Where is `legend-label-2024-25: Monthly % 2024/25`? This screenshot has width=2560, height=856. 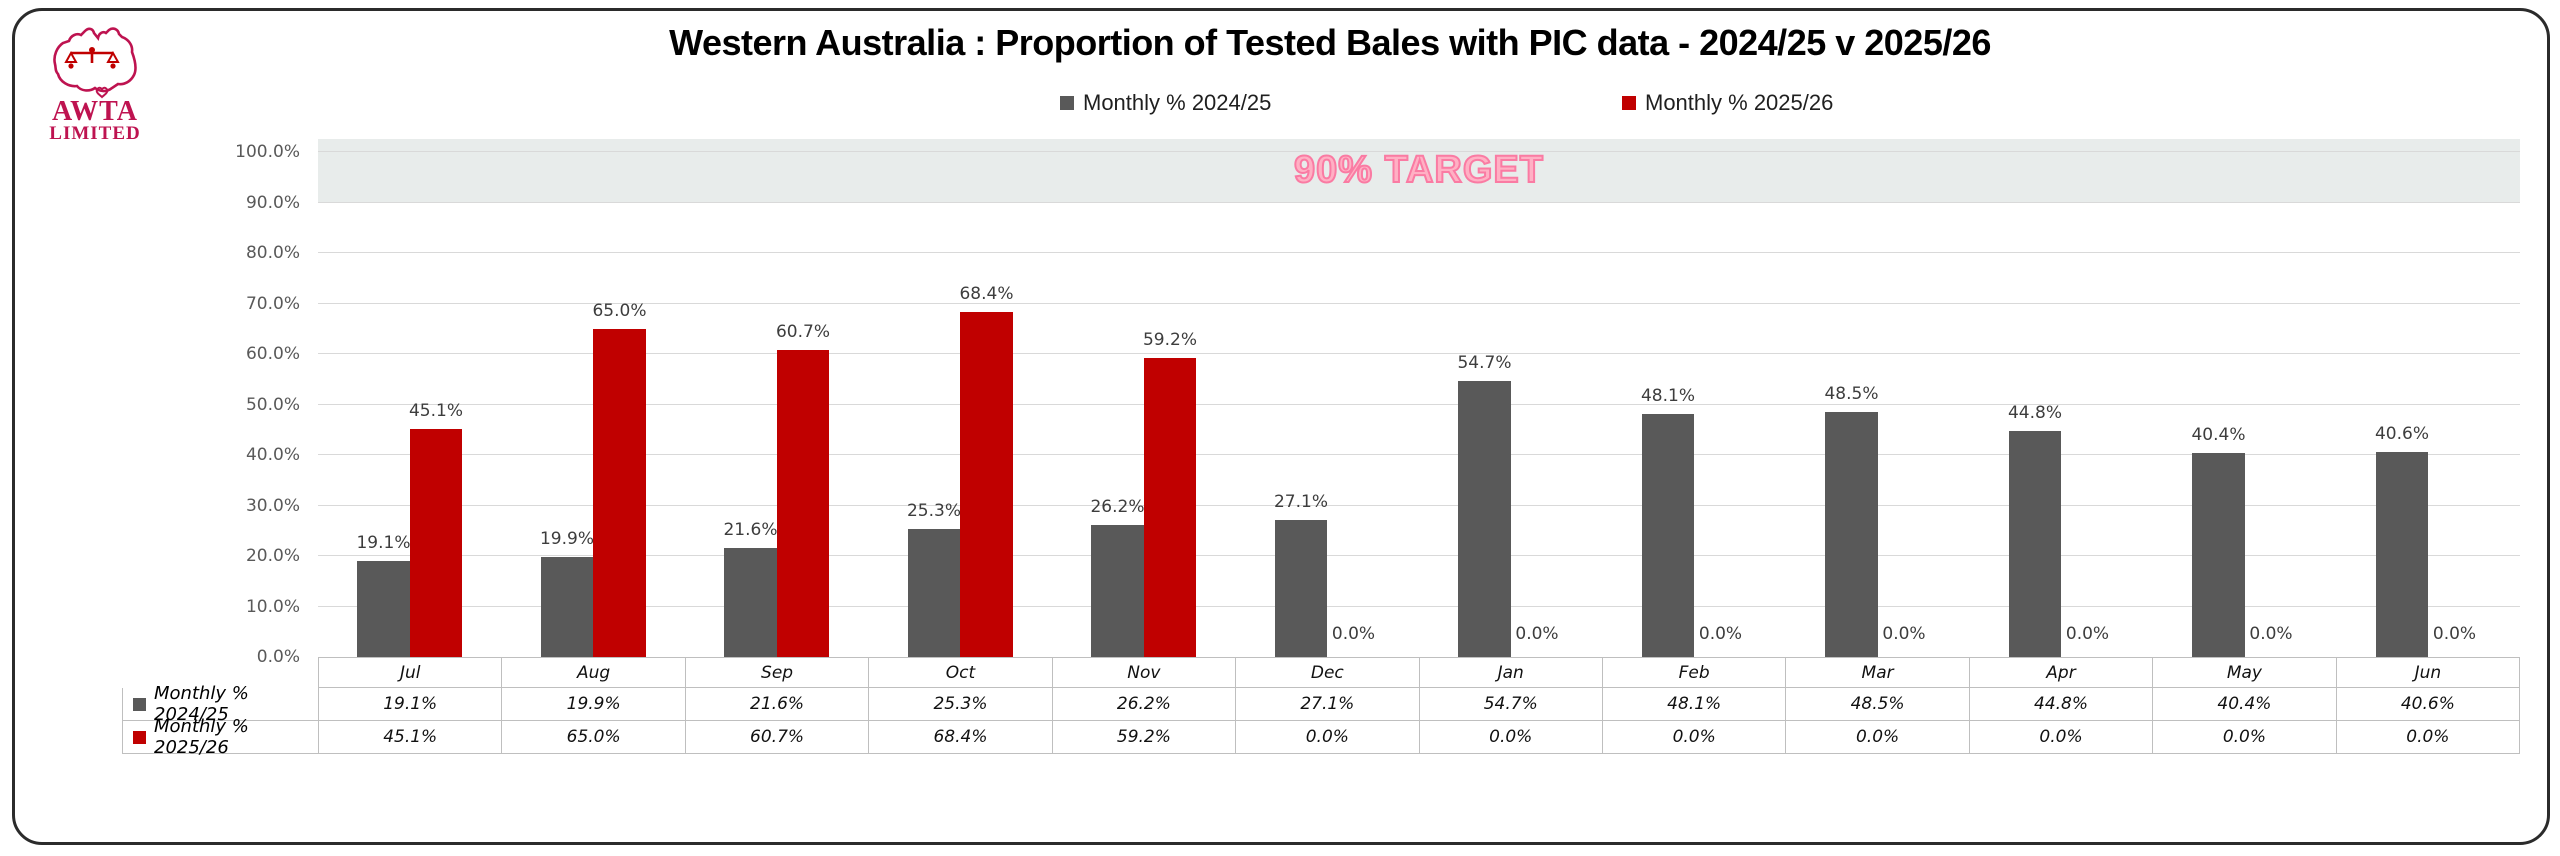 legend-label-2024-25: Monthly % 2024/25 is located at coordinates (1177, 102).